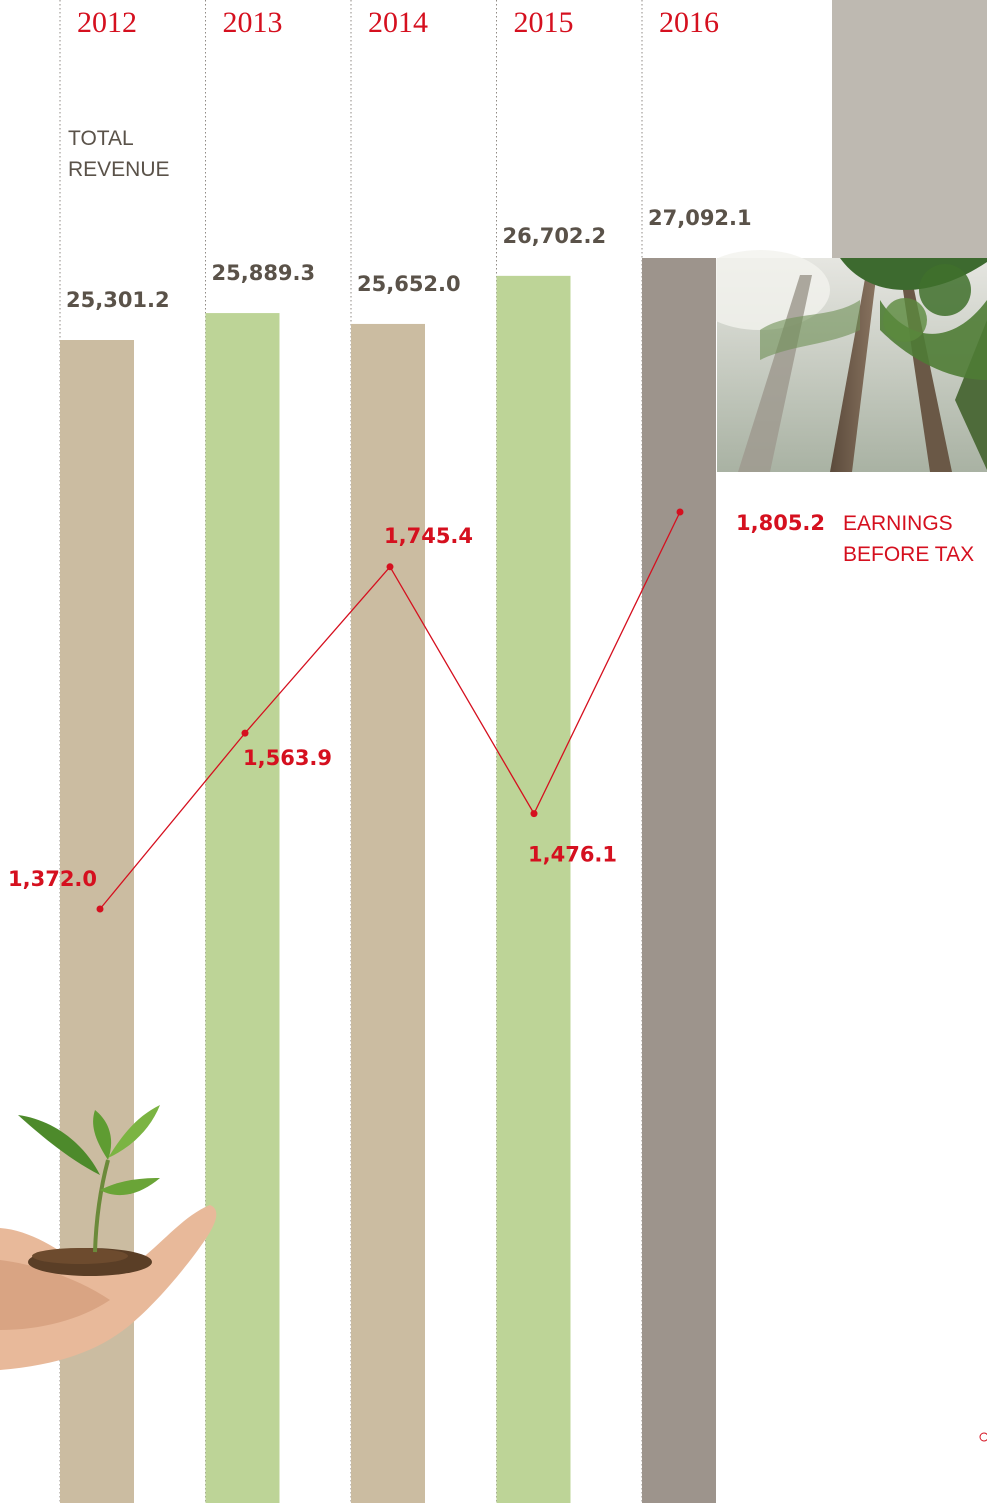 Image resolution: width=987 pixels, height=1503 pixels. Describe the element at coordinates (572, 855) in the screenshot. I see `ebt-value-label: 1,476.1` at that location.